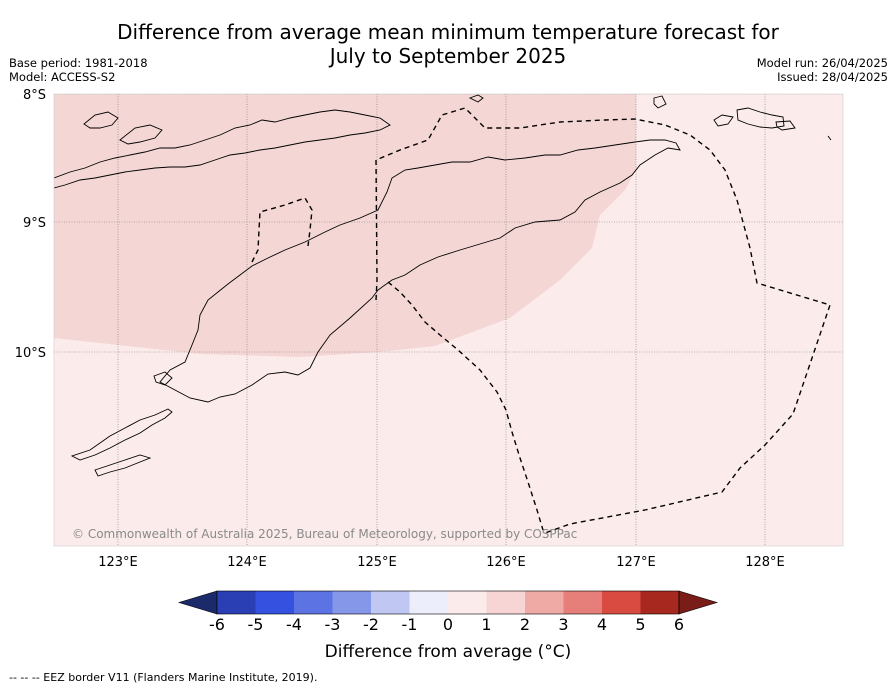 The height and width of the screenshot is (690, 896). I want to click on lon-label: 128°E, so click(765, 562).